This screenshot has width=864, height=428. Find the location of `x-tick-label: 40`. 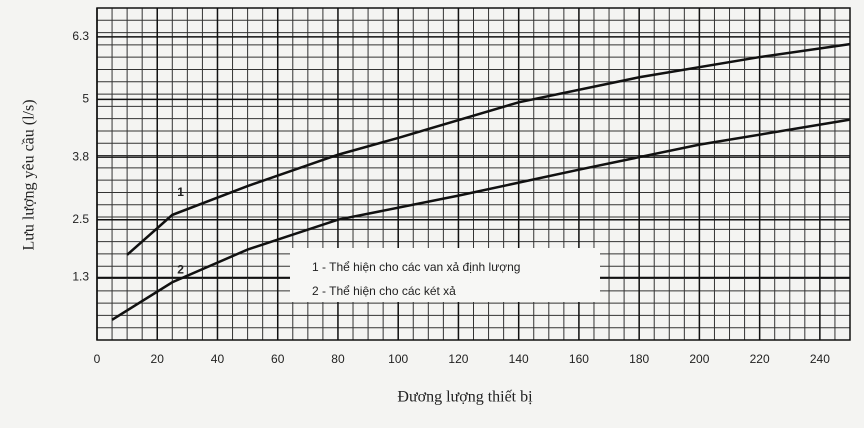

x-tick-label: 40 is located at coordinates (218, 359).